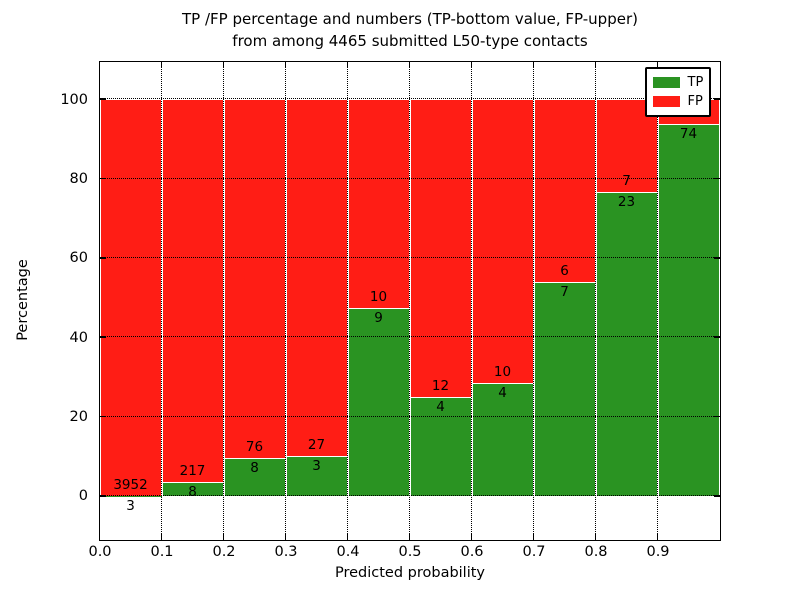 The width and height of the screenshot is (800, 600). I want to click on x-tick-label: 0.9, so click(658, 552).